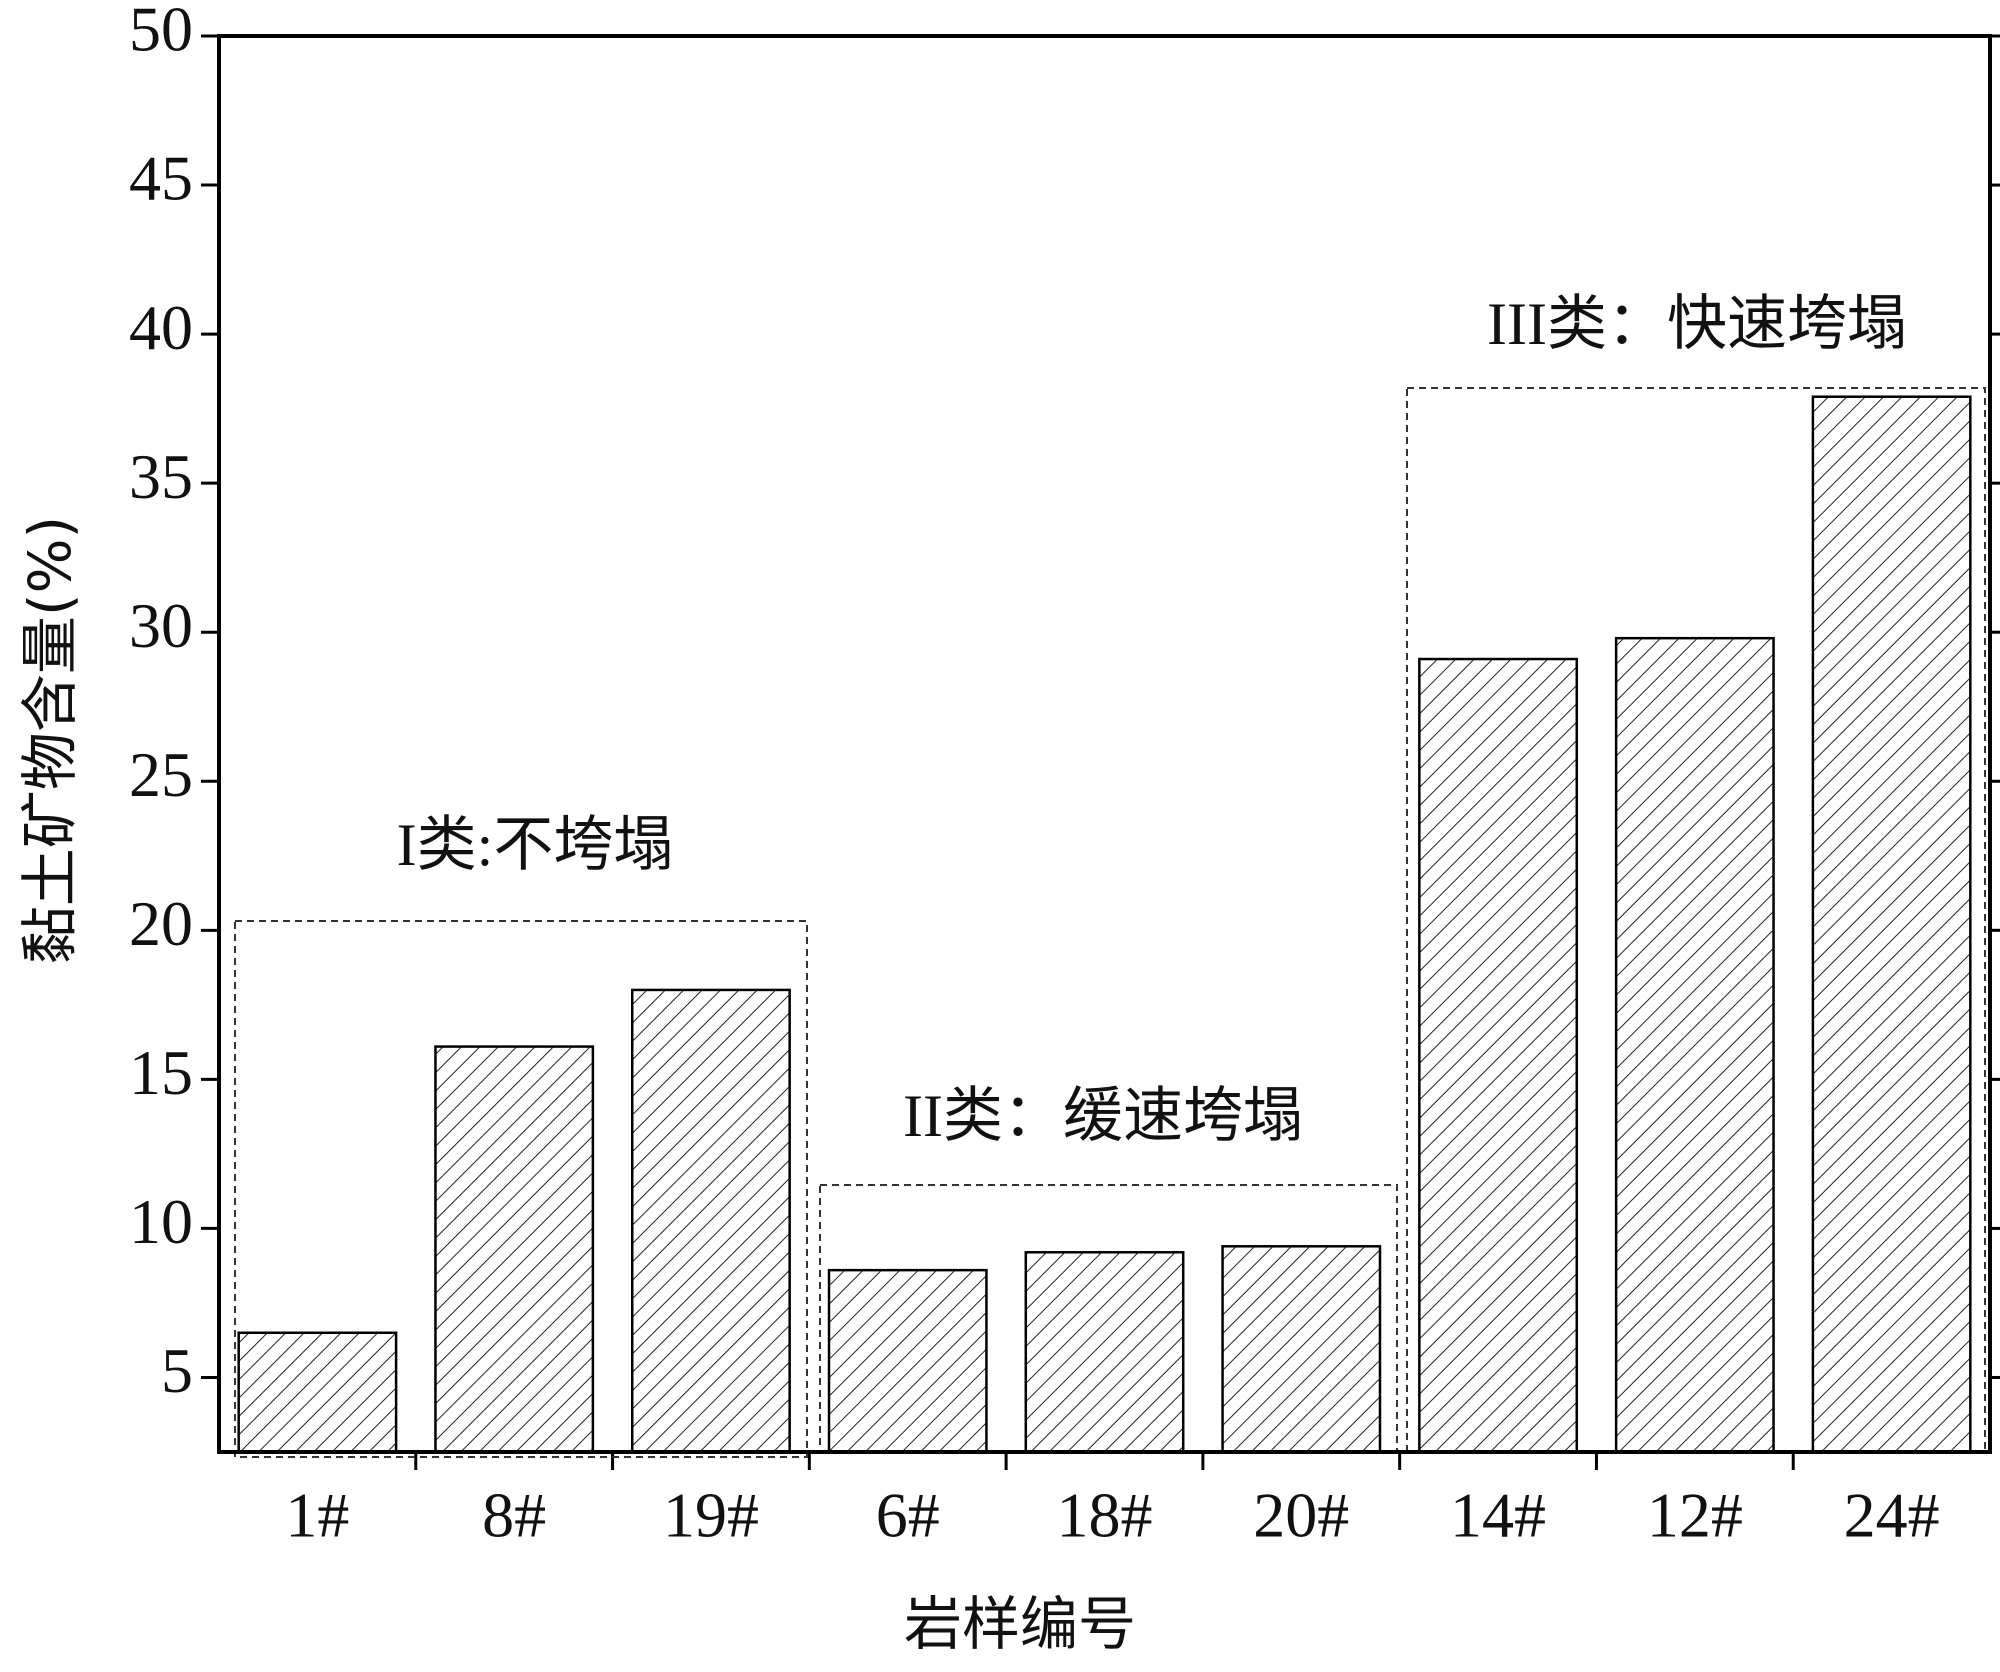 This screenshot has height=1672, width=2000. Describe the element at coordinates (1498, 1515) in the screenshot. I see `x-tick-label: 14#` at that location.